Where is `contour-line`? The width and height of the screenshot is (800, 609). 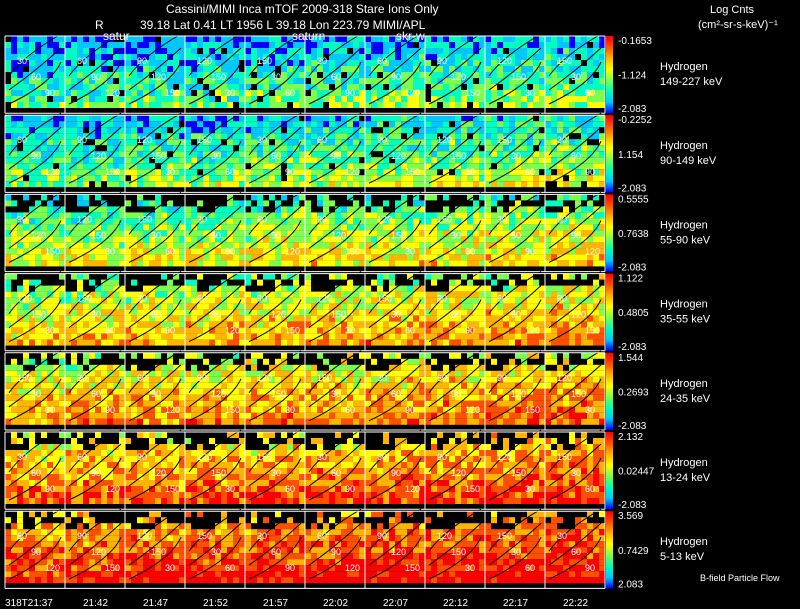
contour-line is located at coordinates (395, 55).